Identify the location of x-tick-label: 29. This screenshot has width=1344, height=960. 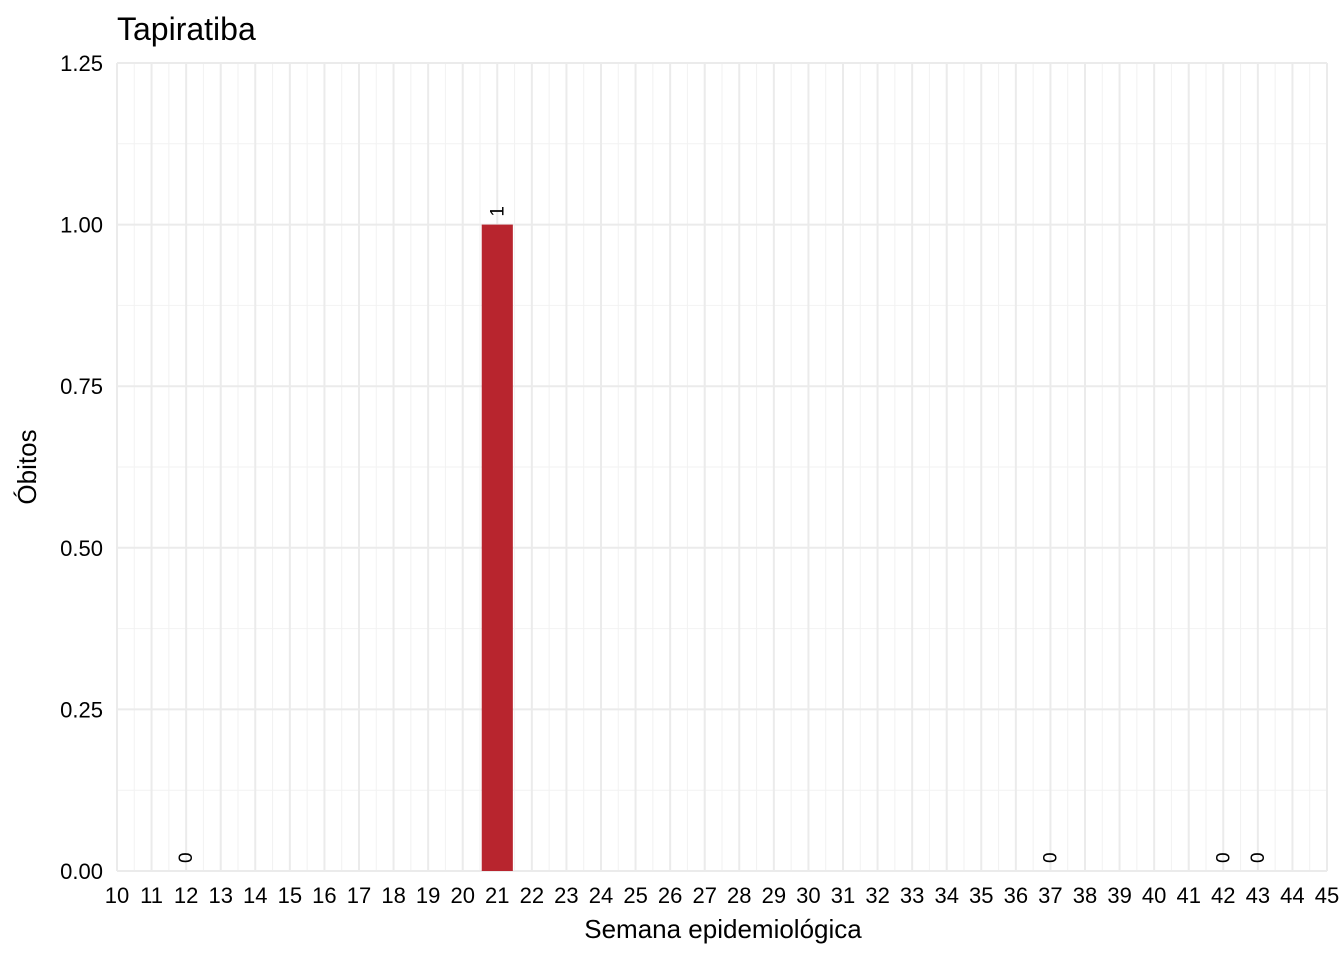
(774, 895).